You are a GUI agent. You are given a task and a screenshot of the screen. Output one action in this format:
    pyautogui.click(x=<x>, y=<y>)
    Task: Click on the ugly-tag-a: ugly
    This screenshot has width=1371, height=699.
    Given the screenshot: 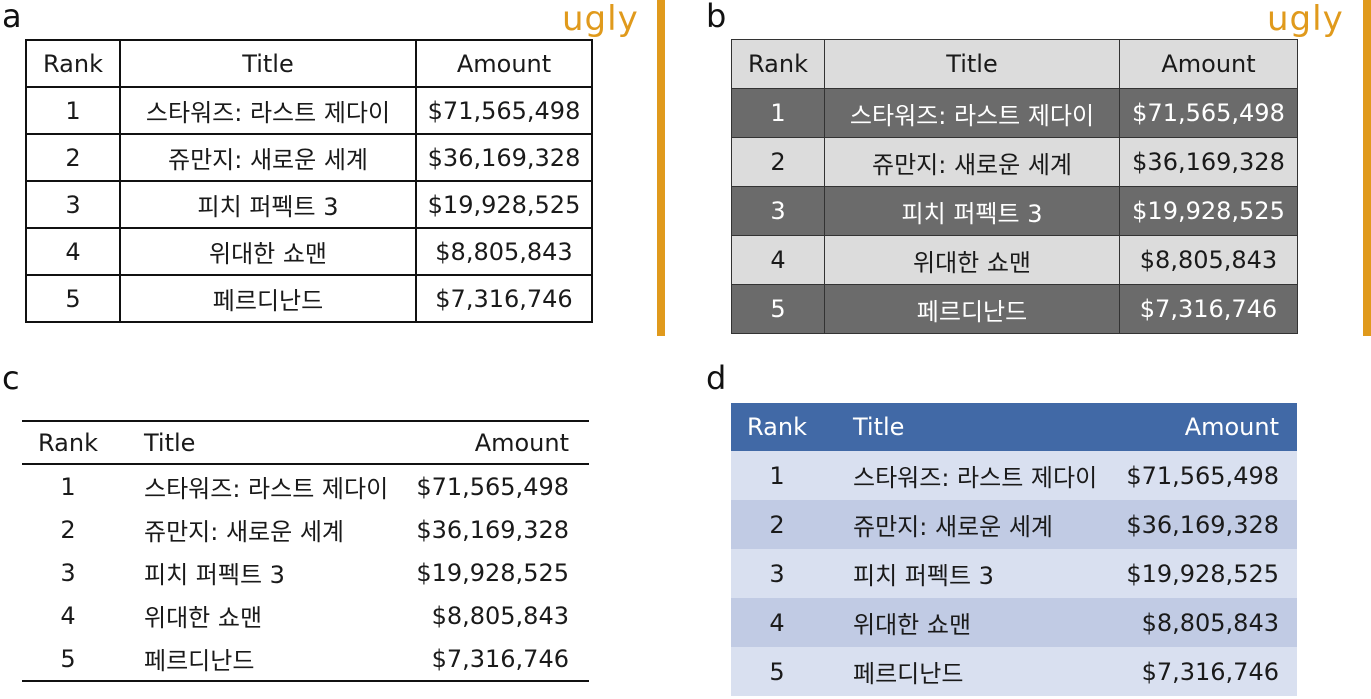 What is the action you would take?
    pyautogui.click(x=600, y=19)
    